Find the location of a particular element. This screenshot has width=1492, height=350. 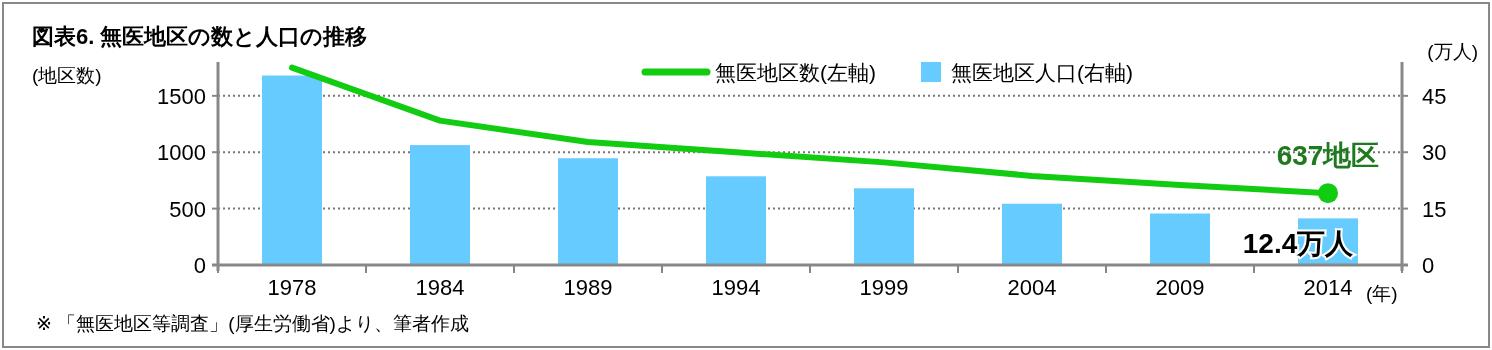

chart-title: 図表6. 無医地区の数と人口の推移 is located at coordinates (200, 36).